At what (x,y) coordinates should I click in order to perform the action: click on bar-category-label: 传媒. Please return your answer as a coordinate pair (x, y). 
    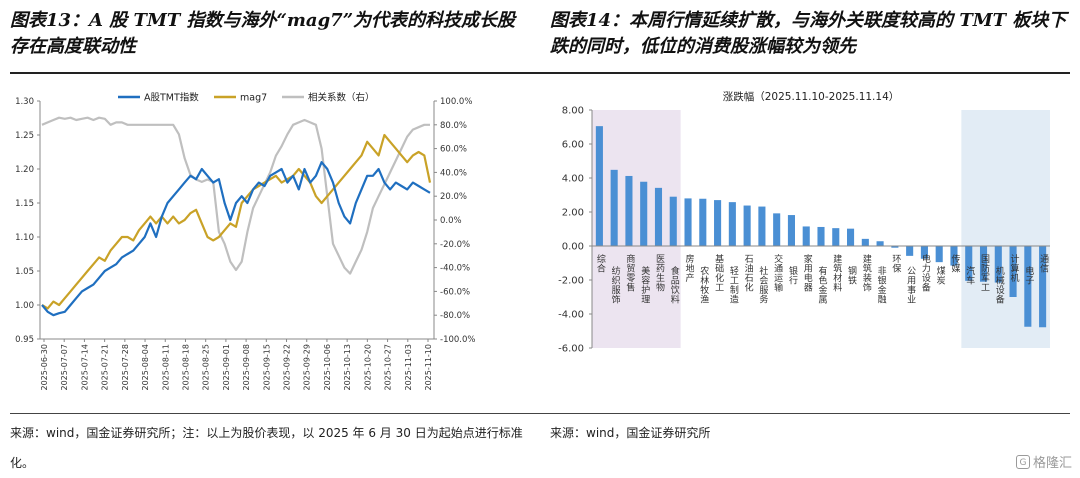
    Looking at the image, I should click on (955, 263).